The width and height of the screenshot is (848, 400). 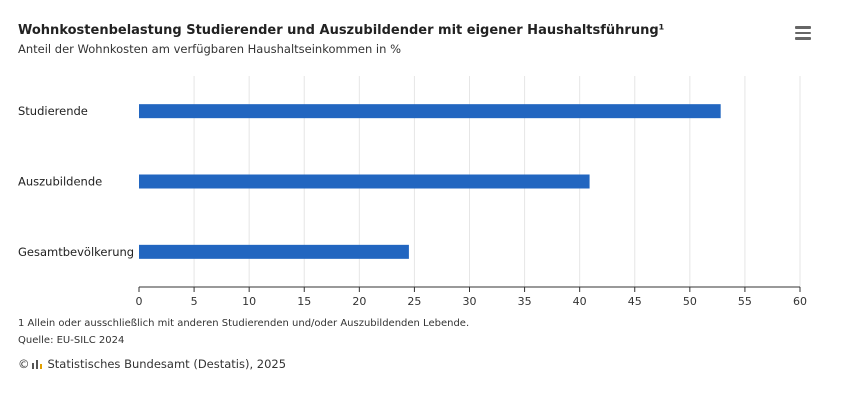 I want to click on category-label: Auszubildende, so click(x=60, y=182).